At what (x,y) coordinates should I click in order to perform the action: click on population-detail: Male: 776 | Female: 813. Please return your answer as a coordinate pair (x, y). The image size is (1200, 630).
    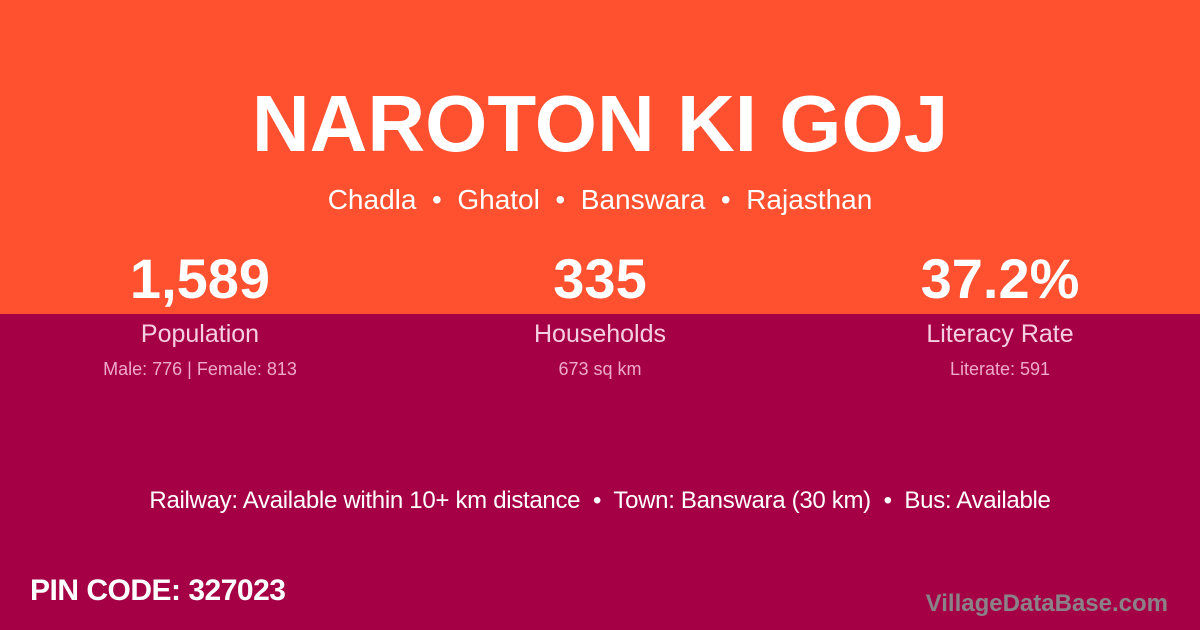
    Looking at the image, I should click on (200, 369).